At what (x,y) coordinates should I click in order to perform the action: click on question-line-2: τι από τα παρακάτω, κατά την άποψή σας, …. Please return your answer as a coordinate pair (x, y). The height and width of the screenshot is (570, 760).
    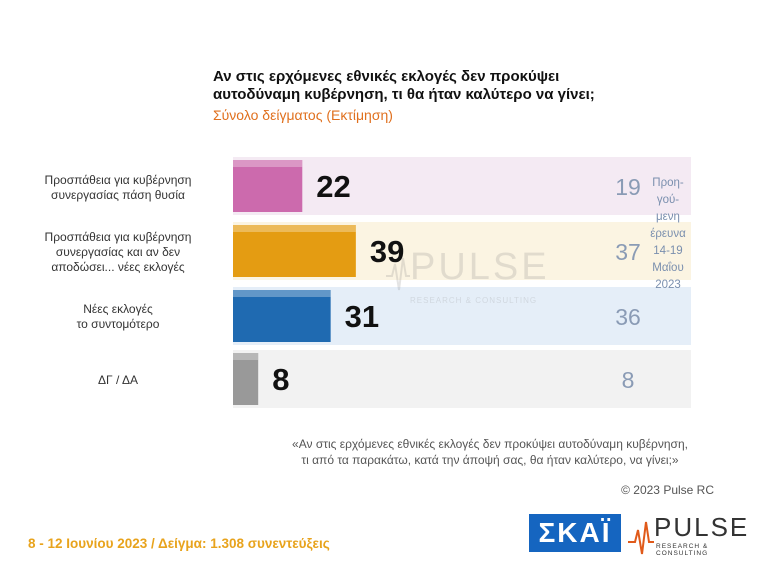
    Looking at the image, I should click on (490, 460).